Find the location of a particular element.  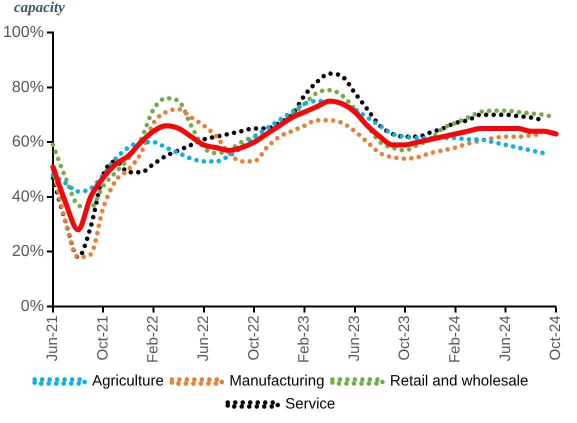

x-tick-label: Oct-23 is located at coordinates (405, 337).